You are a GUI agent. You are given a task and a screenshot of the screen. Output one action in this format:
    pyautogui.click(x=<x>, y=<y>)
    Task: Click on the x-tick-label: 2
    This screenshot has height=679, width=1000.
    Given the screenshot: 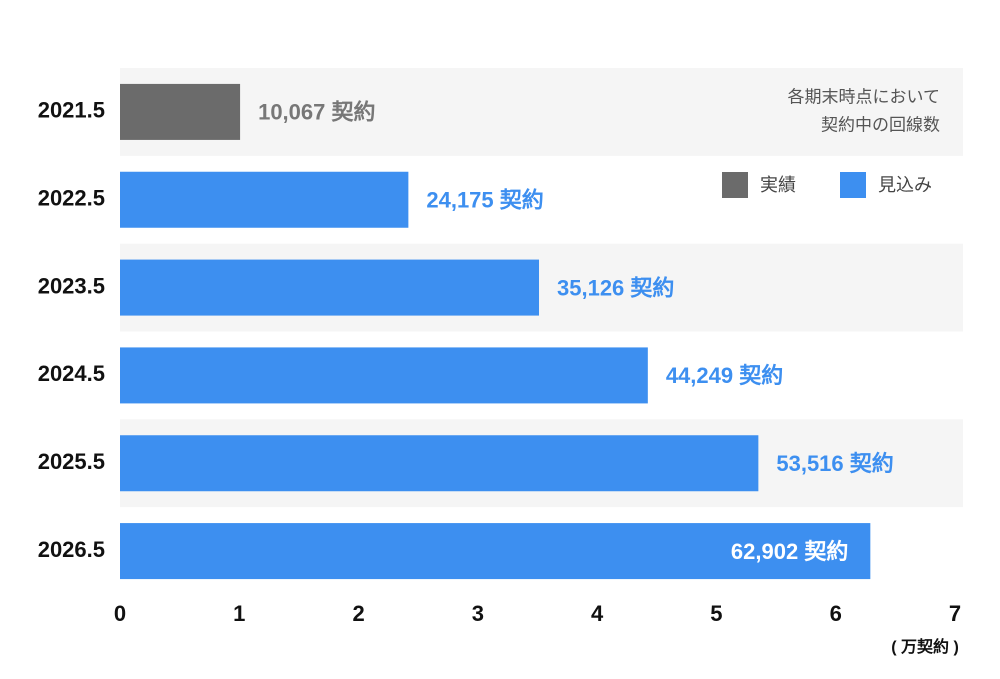 What is the action you would take?
    pyautogui.click(x=358, y=613)
    